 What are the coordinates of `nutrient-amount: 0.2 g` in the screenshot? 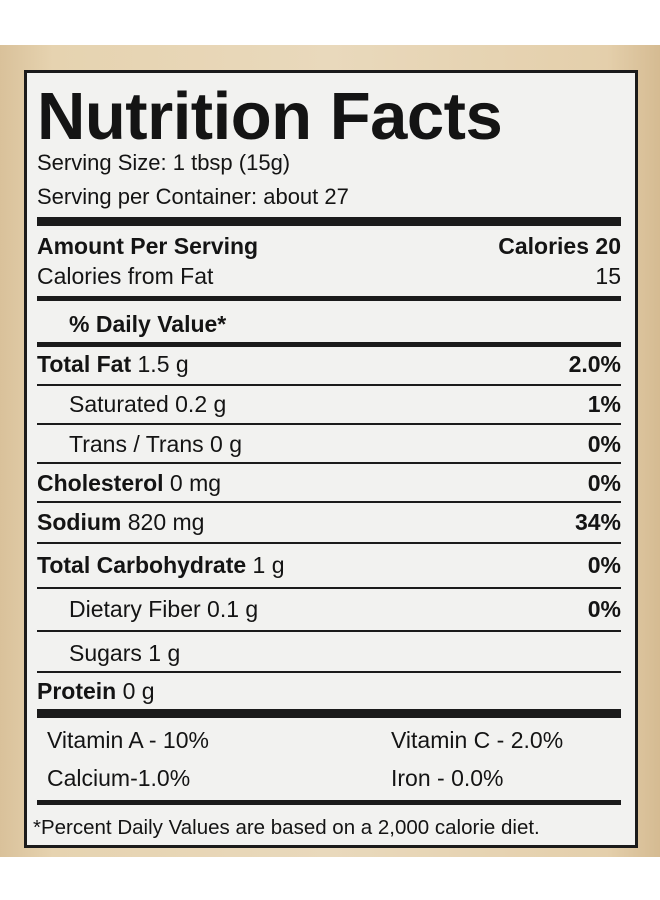 It's located at (201, 404).